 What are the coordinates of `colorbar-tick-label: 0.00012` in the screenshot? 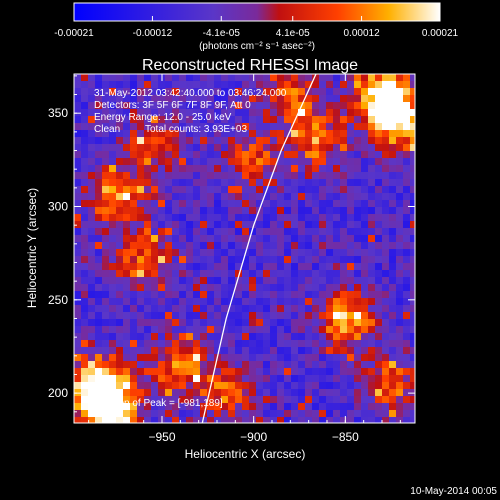 It's located at (361, 33).